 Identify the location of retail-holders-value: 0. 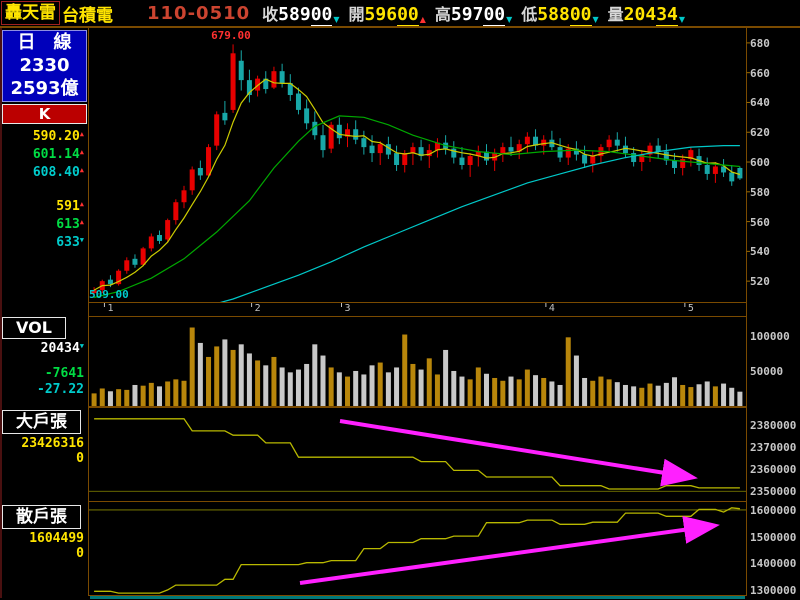
(42, 553).